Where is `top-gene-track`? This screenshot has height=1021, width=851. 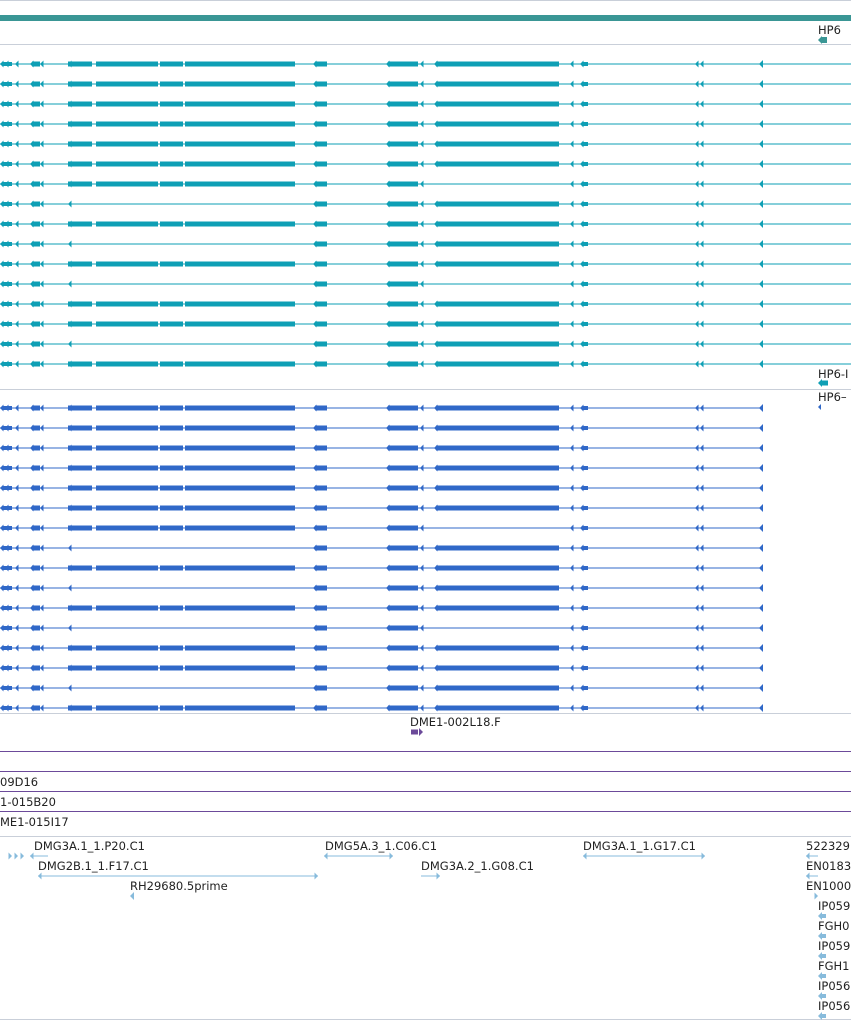 top-gene-track is located at coordinates (425, 29).